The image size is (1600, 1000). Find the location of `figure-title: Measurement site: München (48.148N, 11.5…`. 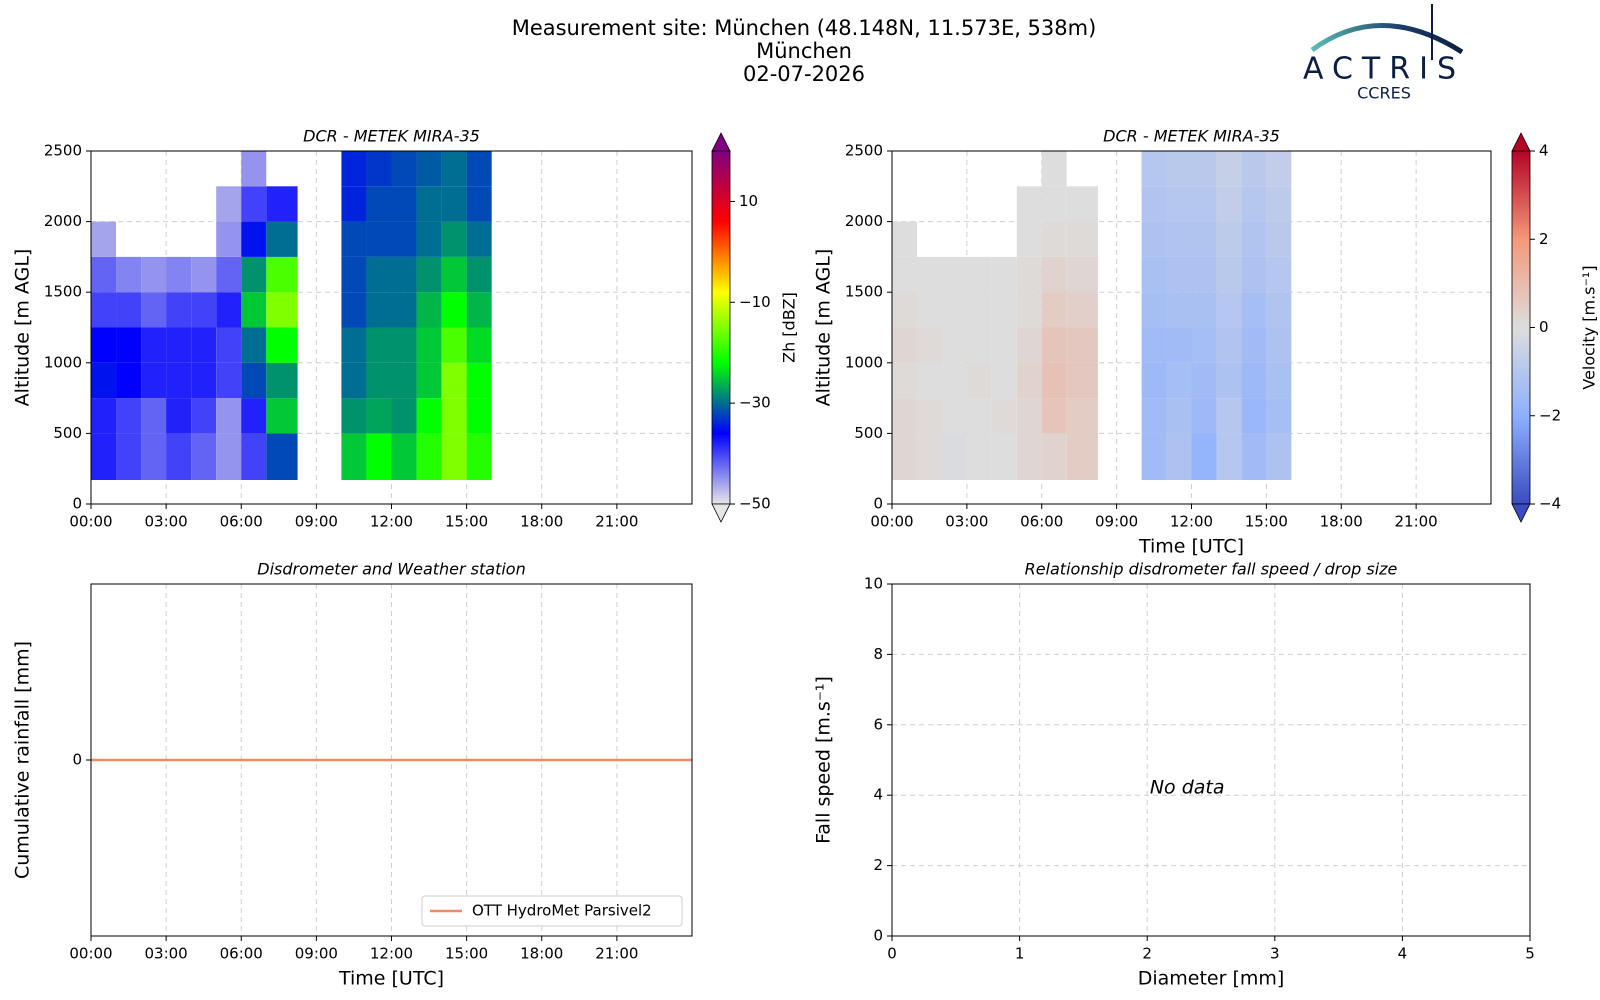

figure-title: Measurement site: München (48.148N, 11.5… is located at coordinates (804, 28).